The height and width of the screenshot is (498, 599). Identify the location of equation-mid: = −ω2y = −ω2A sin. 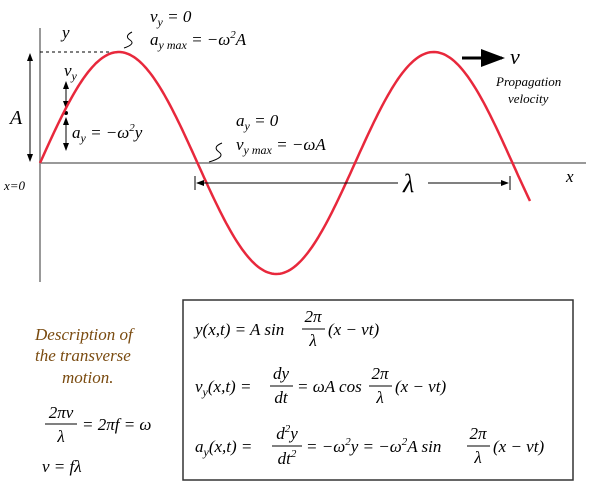
(373, 446).